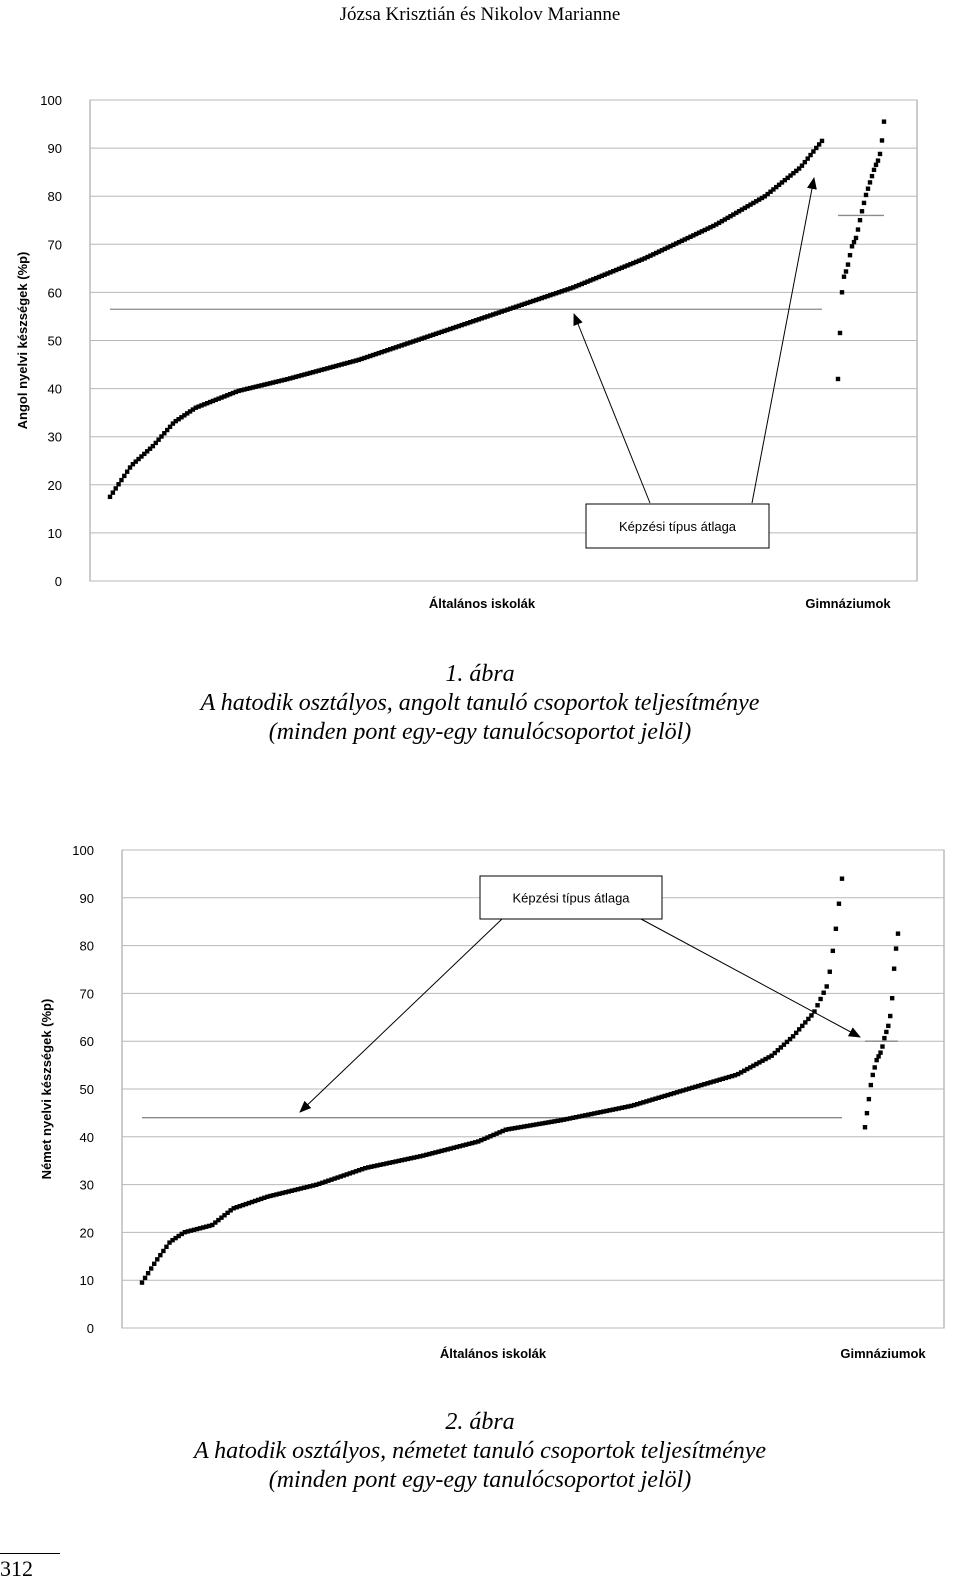 Image resolution: width=960 pixels, height=1593 pixels. What do you see at coordinates (58, 581) in the screenshot?
I see `y-tick-label: 0` at bounding box center [58, 581].